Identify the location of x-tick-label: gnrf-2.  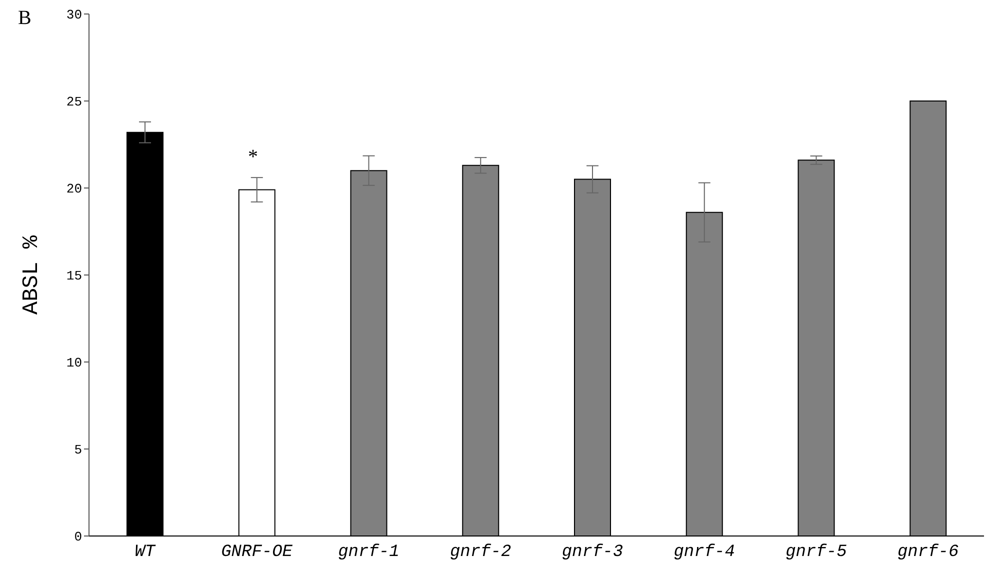
(481, 552).